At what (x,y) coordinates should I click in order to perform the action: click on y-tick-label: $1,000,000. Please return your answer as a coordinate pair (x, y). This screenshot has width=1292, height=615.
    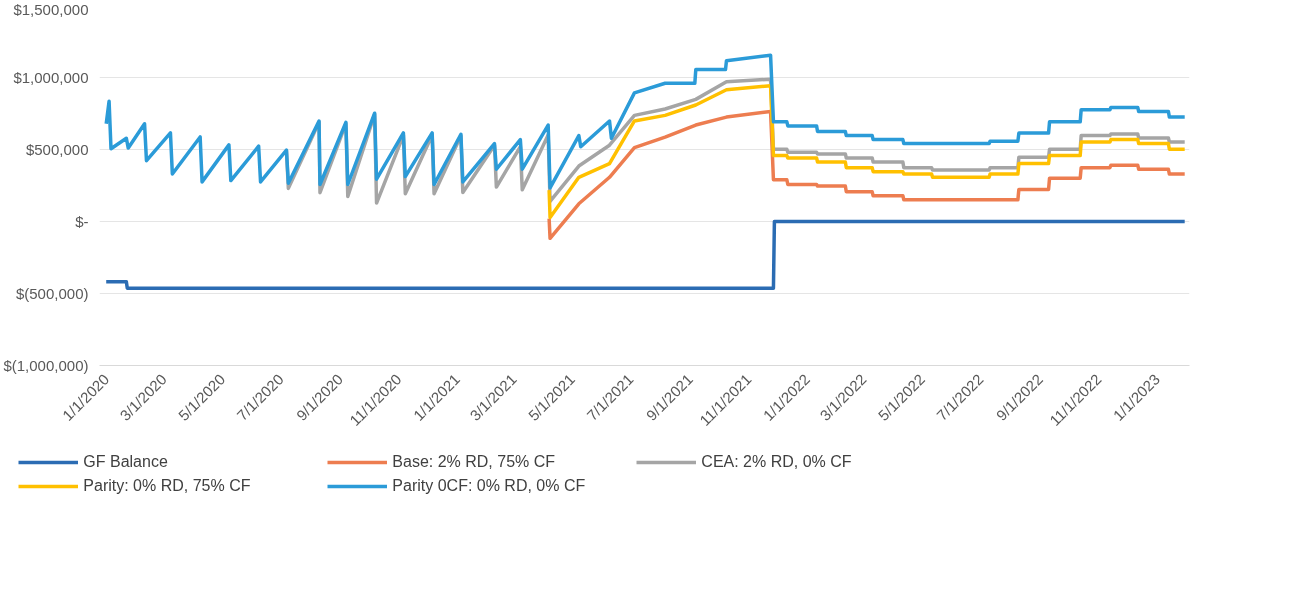
    Looking at the image, I should click on (51, 77).